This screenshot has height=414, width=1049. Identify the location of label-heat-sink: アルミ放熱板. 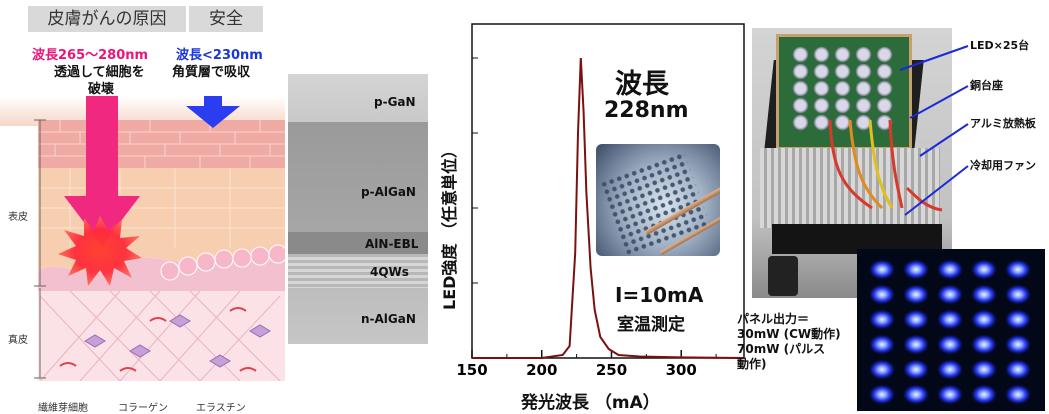
(1003, 123).